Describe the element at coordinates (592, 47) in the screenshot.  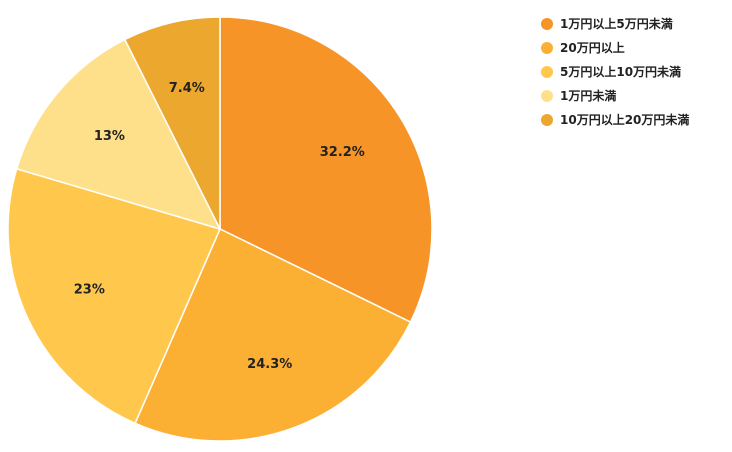
I see `legend-label-2: 20万円以上` at that location.